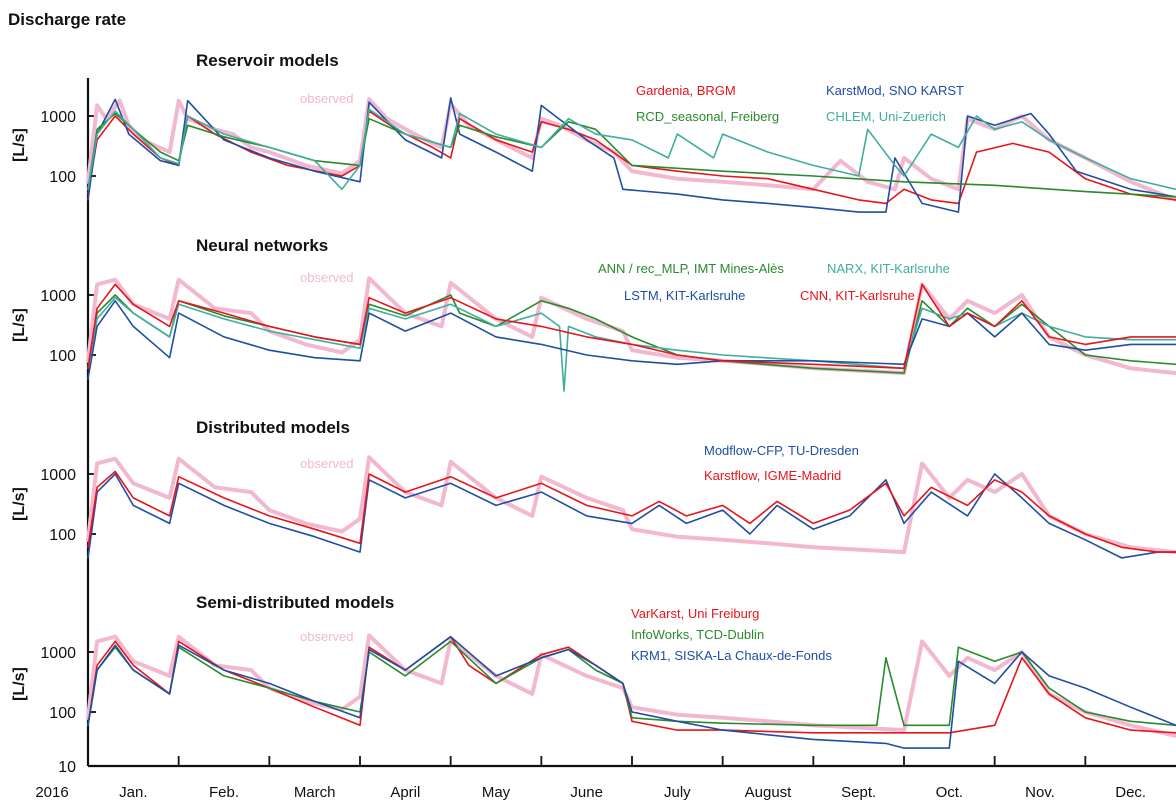  What do you see at coordinates (781, 450) in the screenshot?
I see `legend-entry-modflow-cfp-tu-dresden: Modflow-CFP, TU-Dresden` at bounding box center [781, 450].